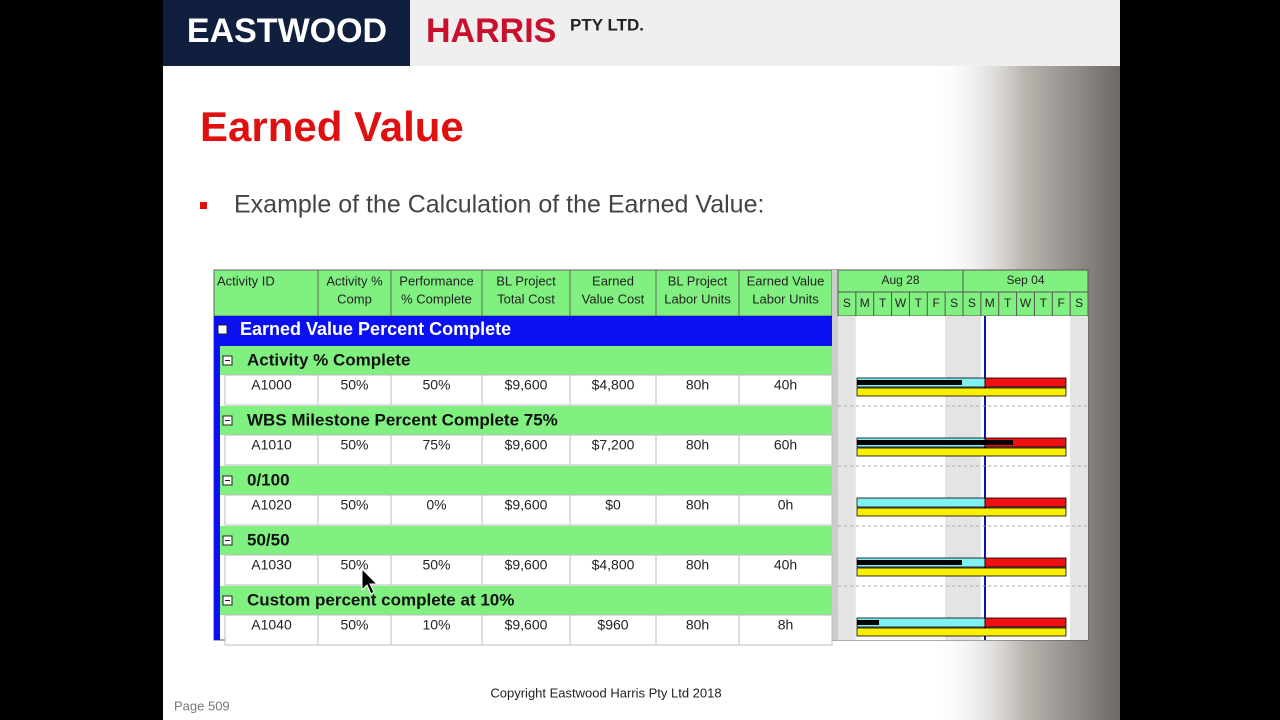 The height and width of the screenshot is (720, 1280). Describe the element at coordinates (268, 539) in the screenshot. I see `section-title: 50/50` at that location.